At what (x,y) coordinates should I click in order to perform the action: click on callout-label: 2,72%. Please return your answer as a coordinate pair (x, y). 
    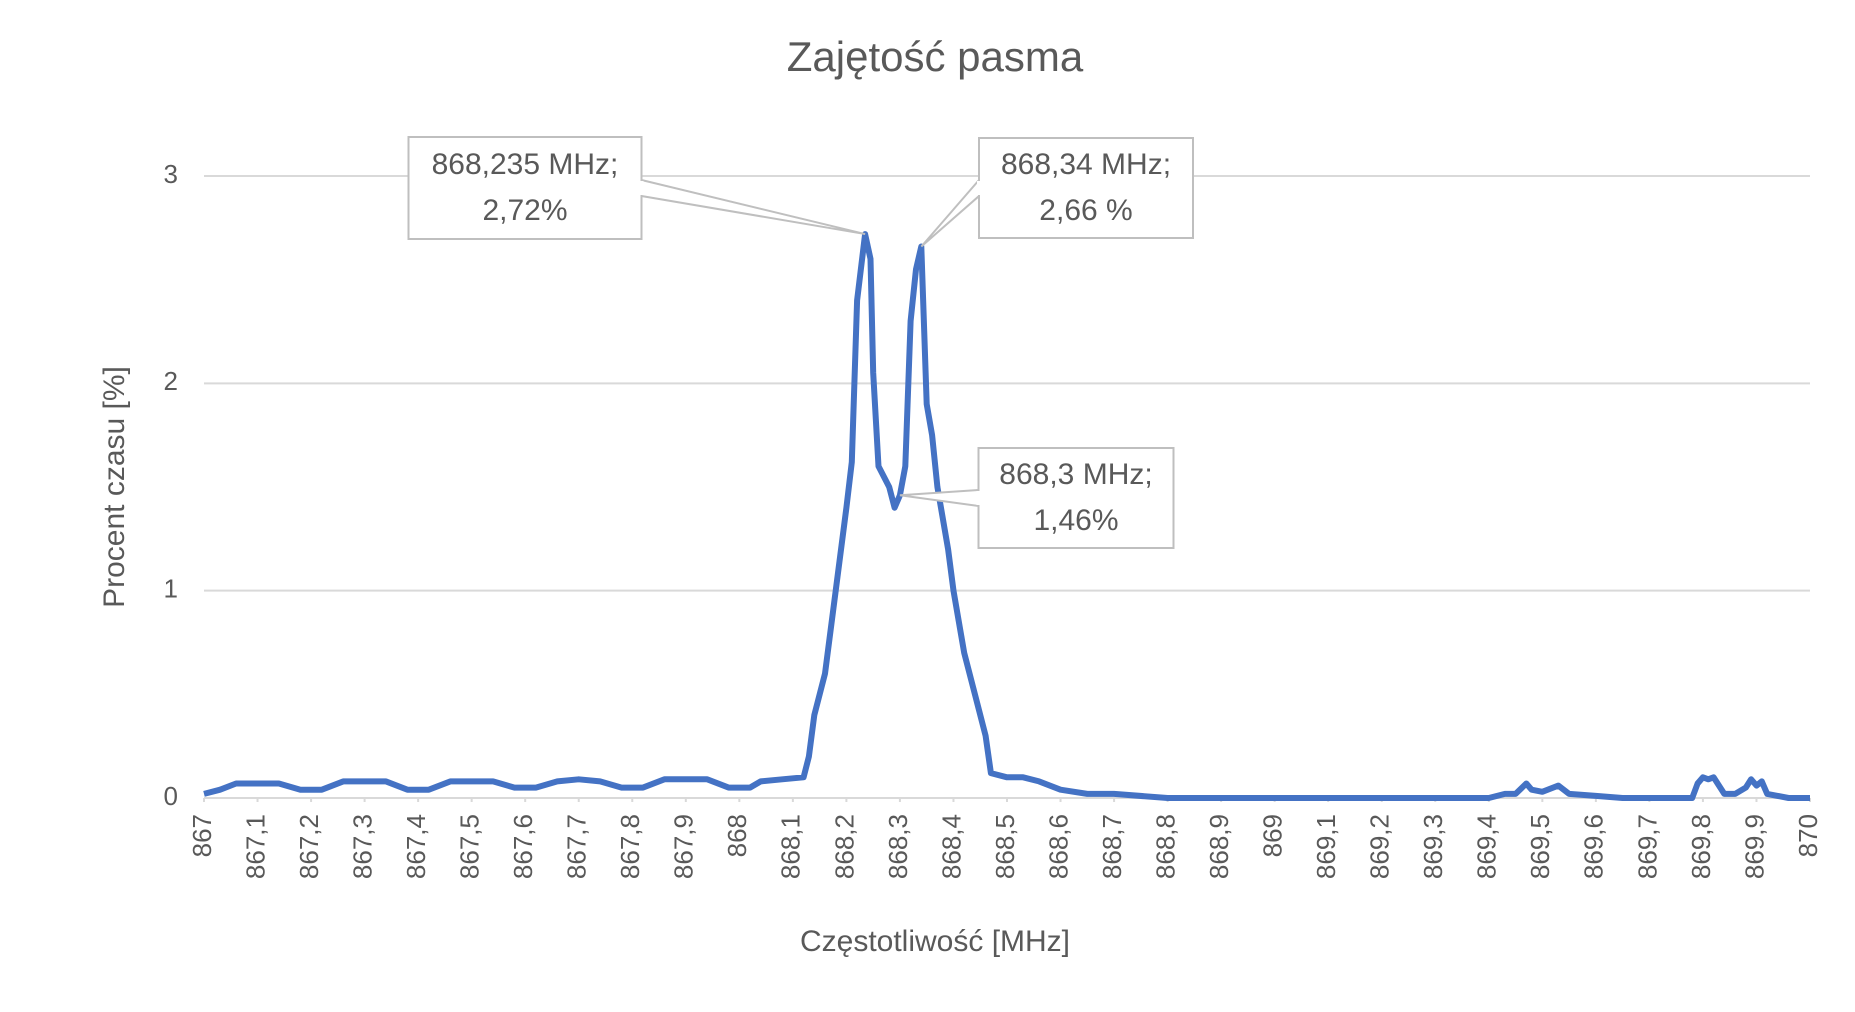
    Looking at the image, I should click on (524, 210).